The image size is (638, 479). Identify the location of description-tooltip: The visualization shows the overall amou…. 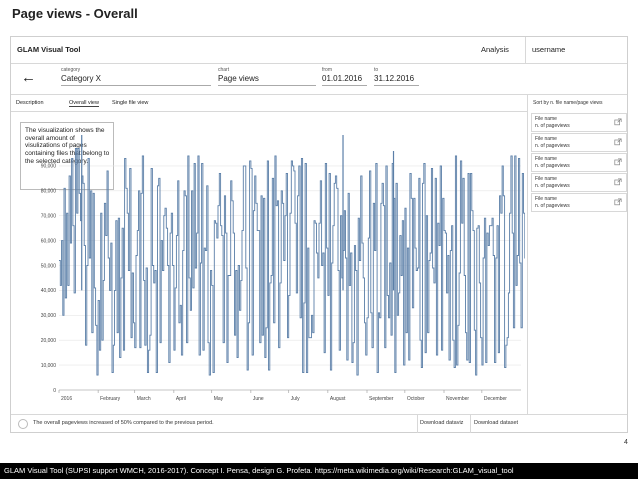
(67, 156).